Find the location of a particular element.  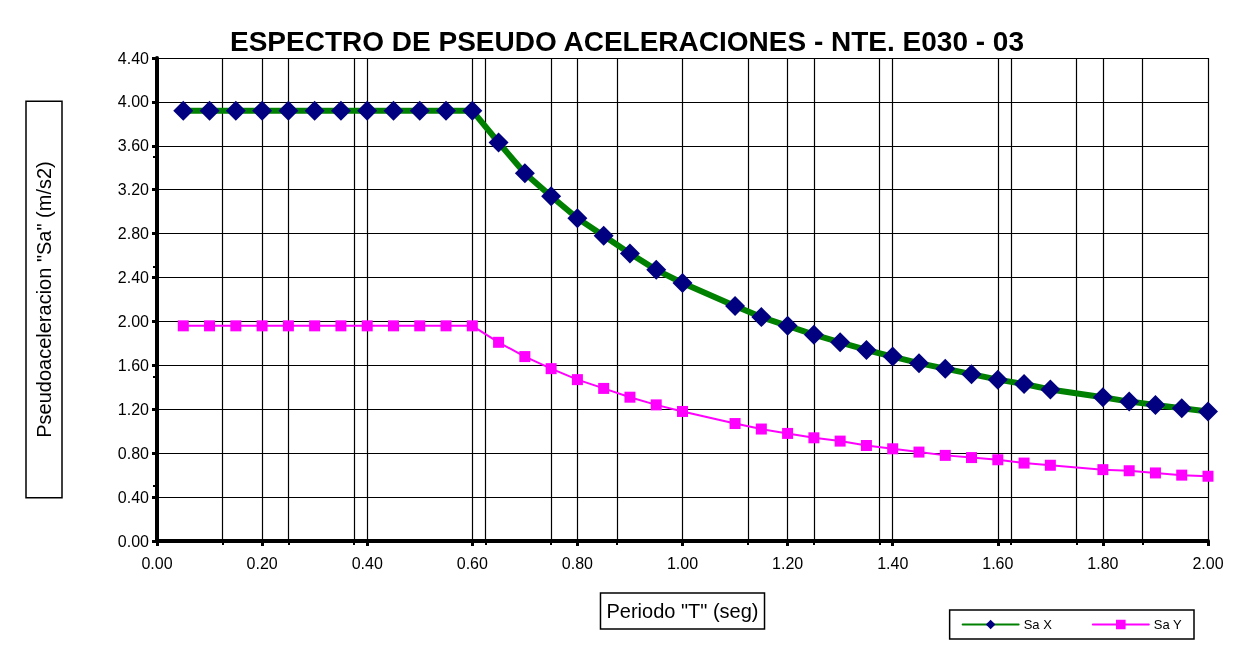

y-tick-label: 3.20 is located at coordinates (133, 190).